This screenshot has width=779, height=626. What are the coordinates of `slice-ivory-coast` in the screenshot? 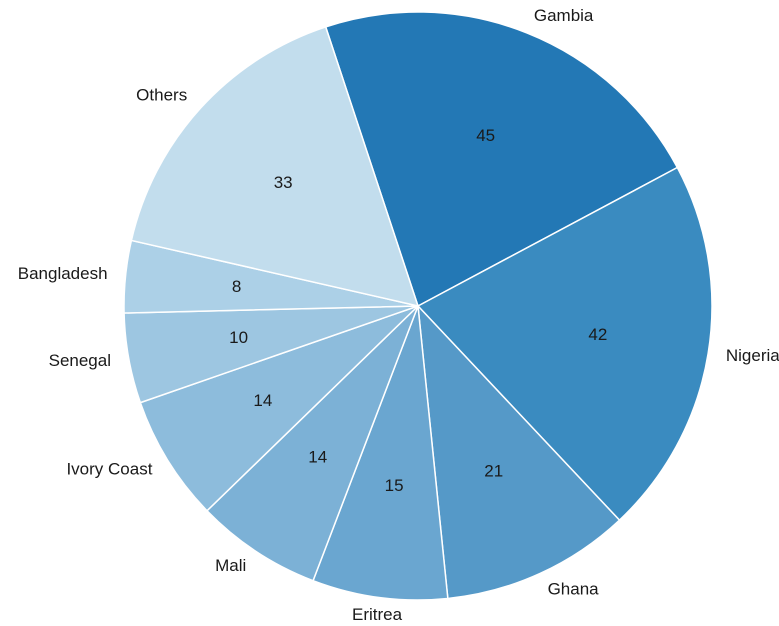 It's located at (279, 408).